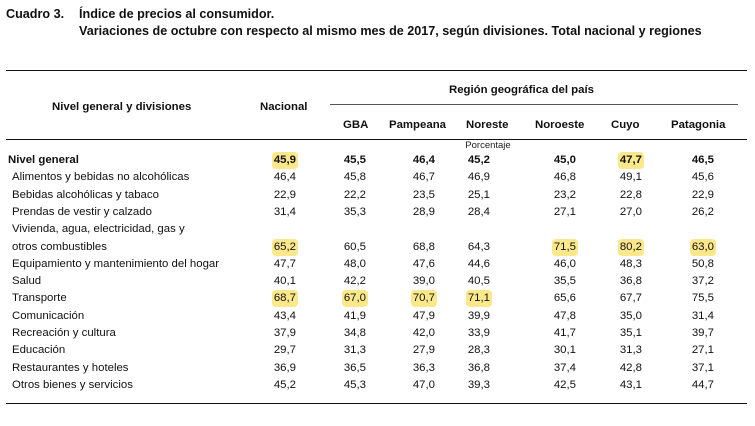  I want to click on caption-label: Cuadro 3., so click(35, 14).